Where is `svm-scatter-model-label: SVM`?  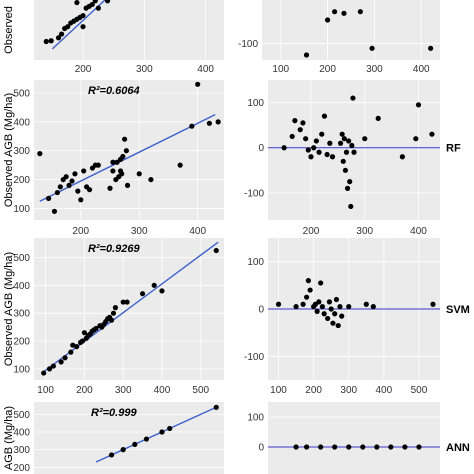
svm-scatter-model-label: SVM is located at coordinates (458, 310).